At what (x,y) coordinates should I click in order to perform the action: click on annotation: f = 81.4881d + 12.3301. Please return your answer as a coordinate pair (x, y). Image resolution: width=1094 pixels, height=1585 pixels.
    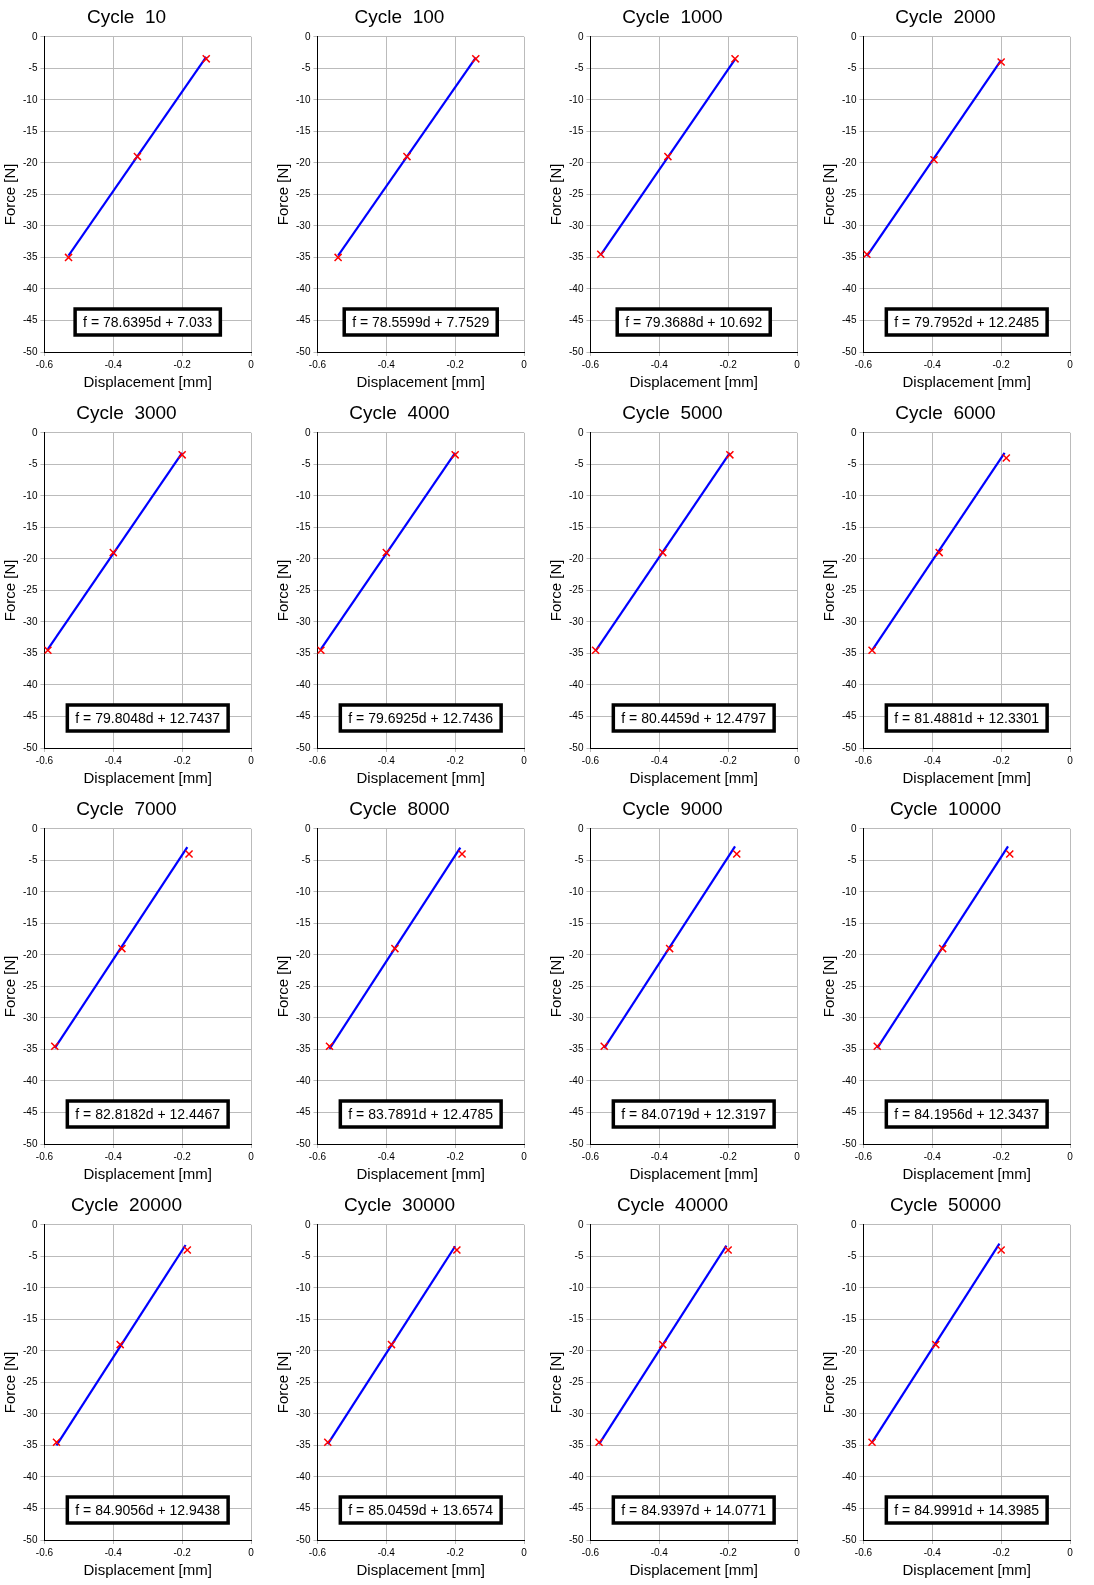
    Looking at the image, I should click on (967, 717).